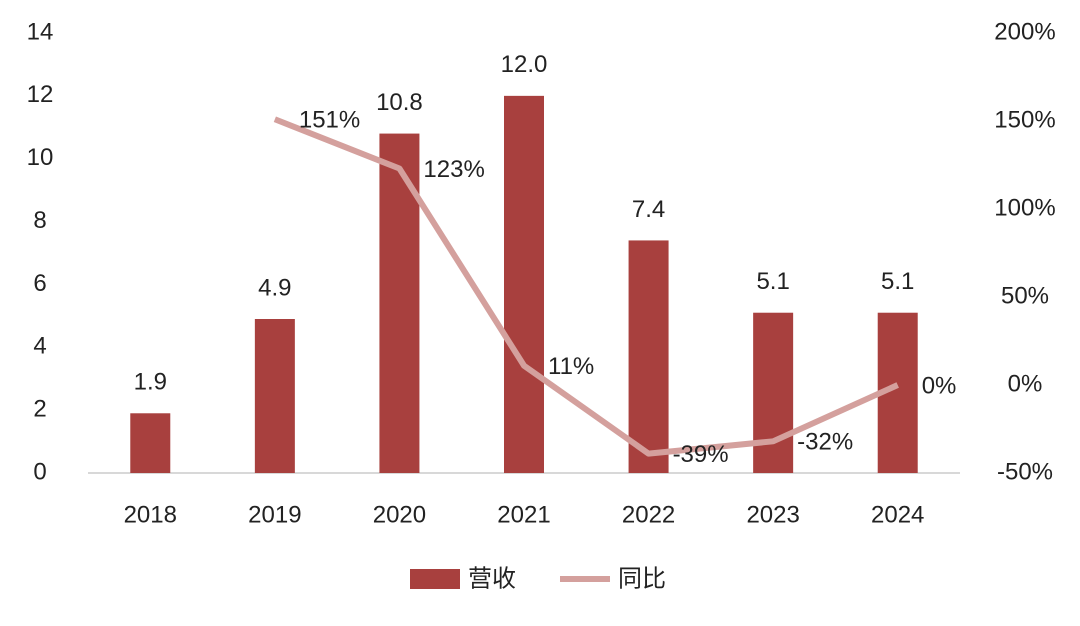  What do you see at coordinates (825, 442) in the screenshot?
I see `line-label: -32%` at bounding box center [825, 442].